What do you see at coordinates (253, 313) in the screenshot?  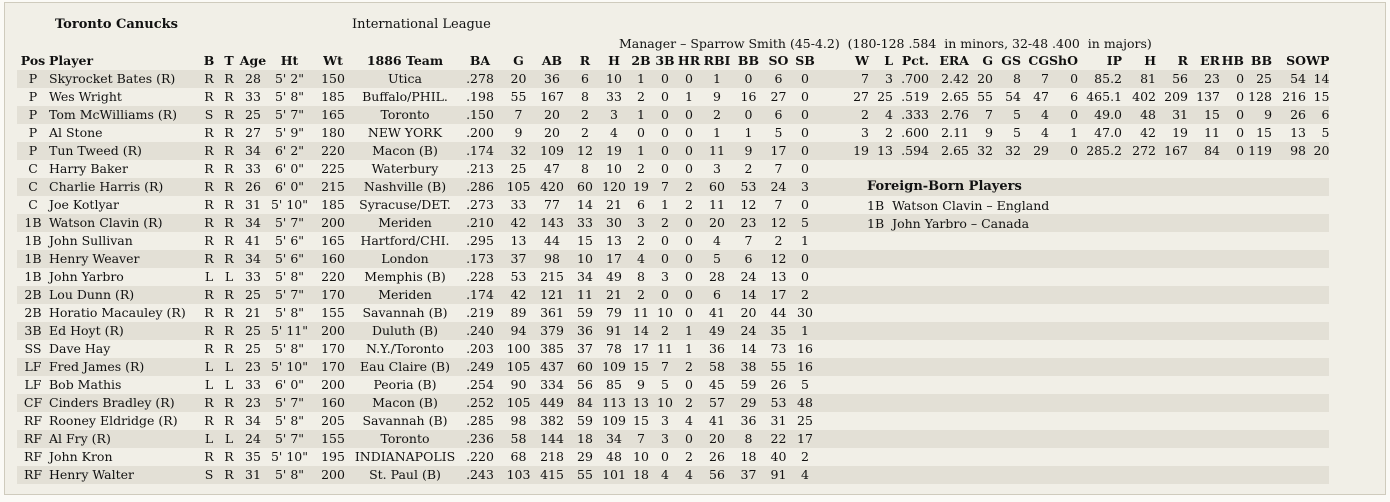 I see `table-cell: 21` at bounding box center [253, 313].